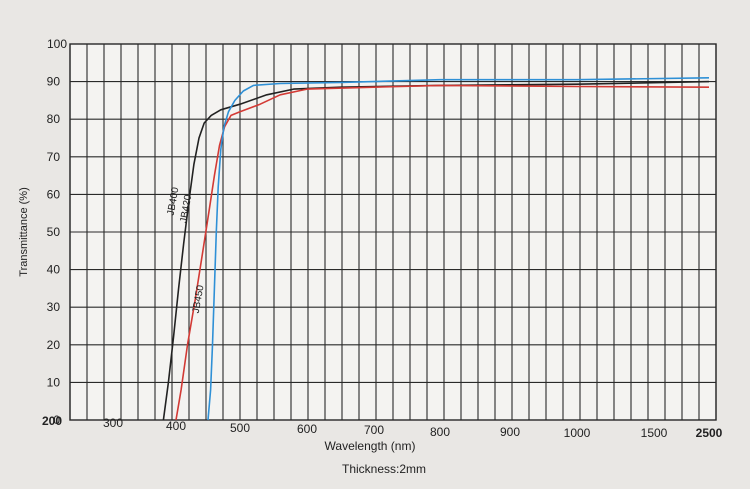  What do you see at coordinates (54, 194) in the screenshot?
I see `y-tick-label-60: 60` at bounding box center [54, 194].